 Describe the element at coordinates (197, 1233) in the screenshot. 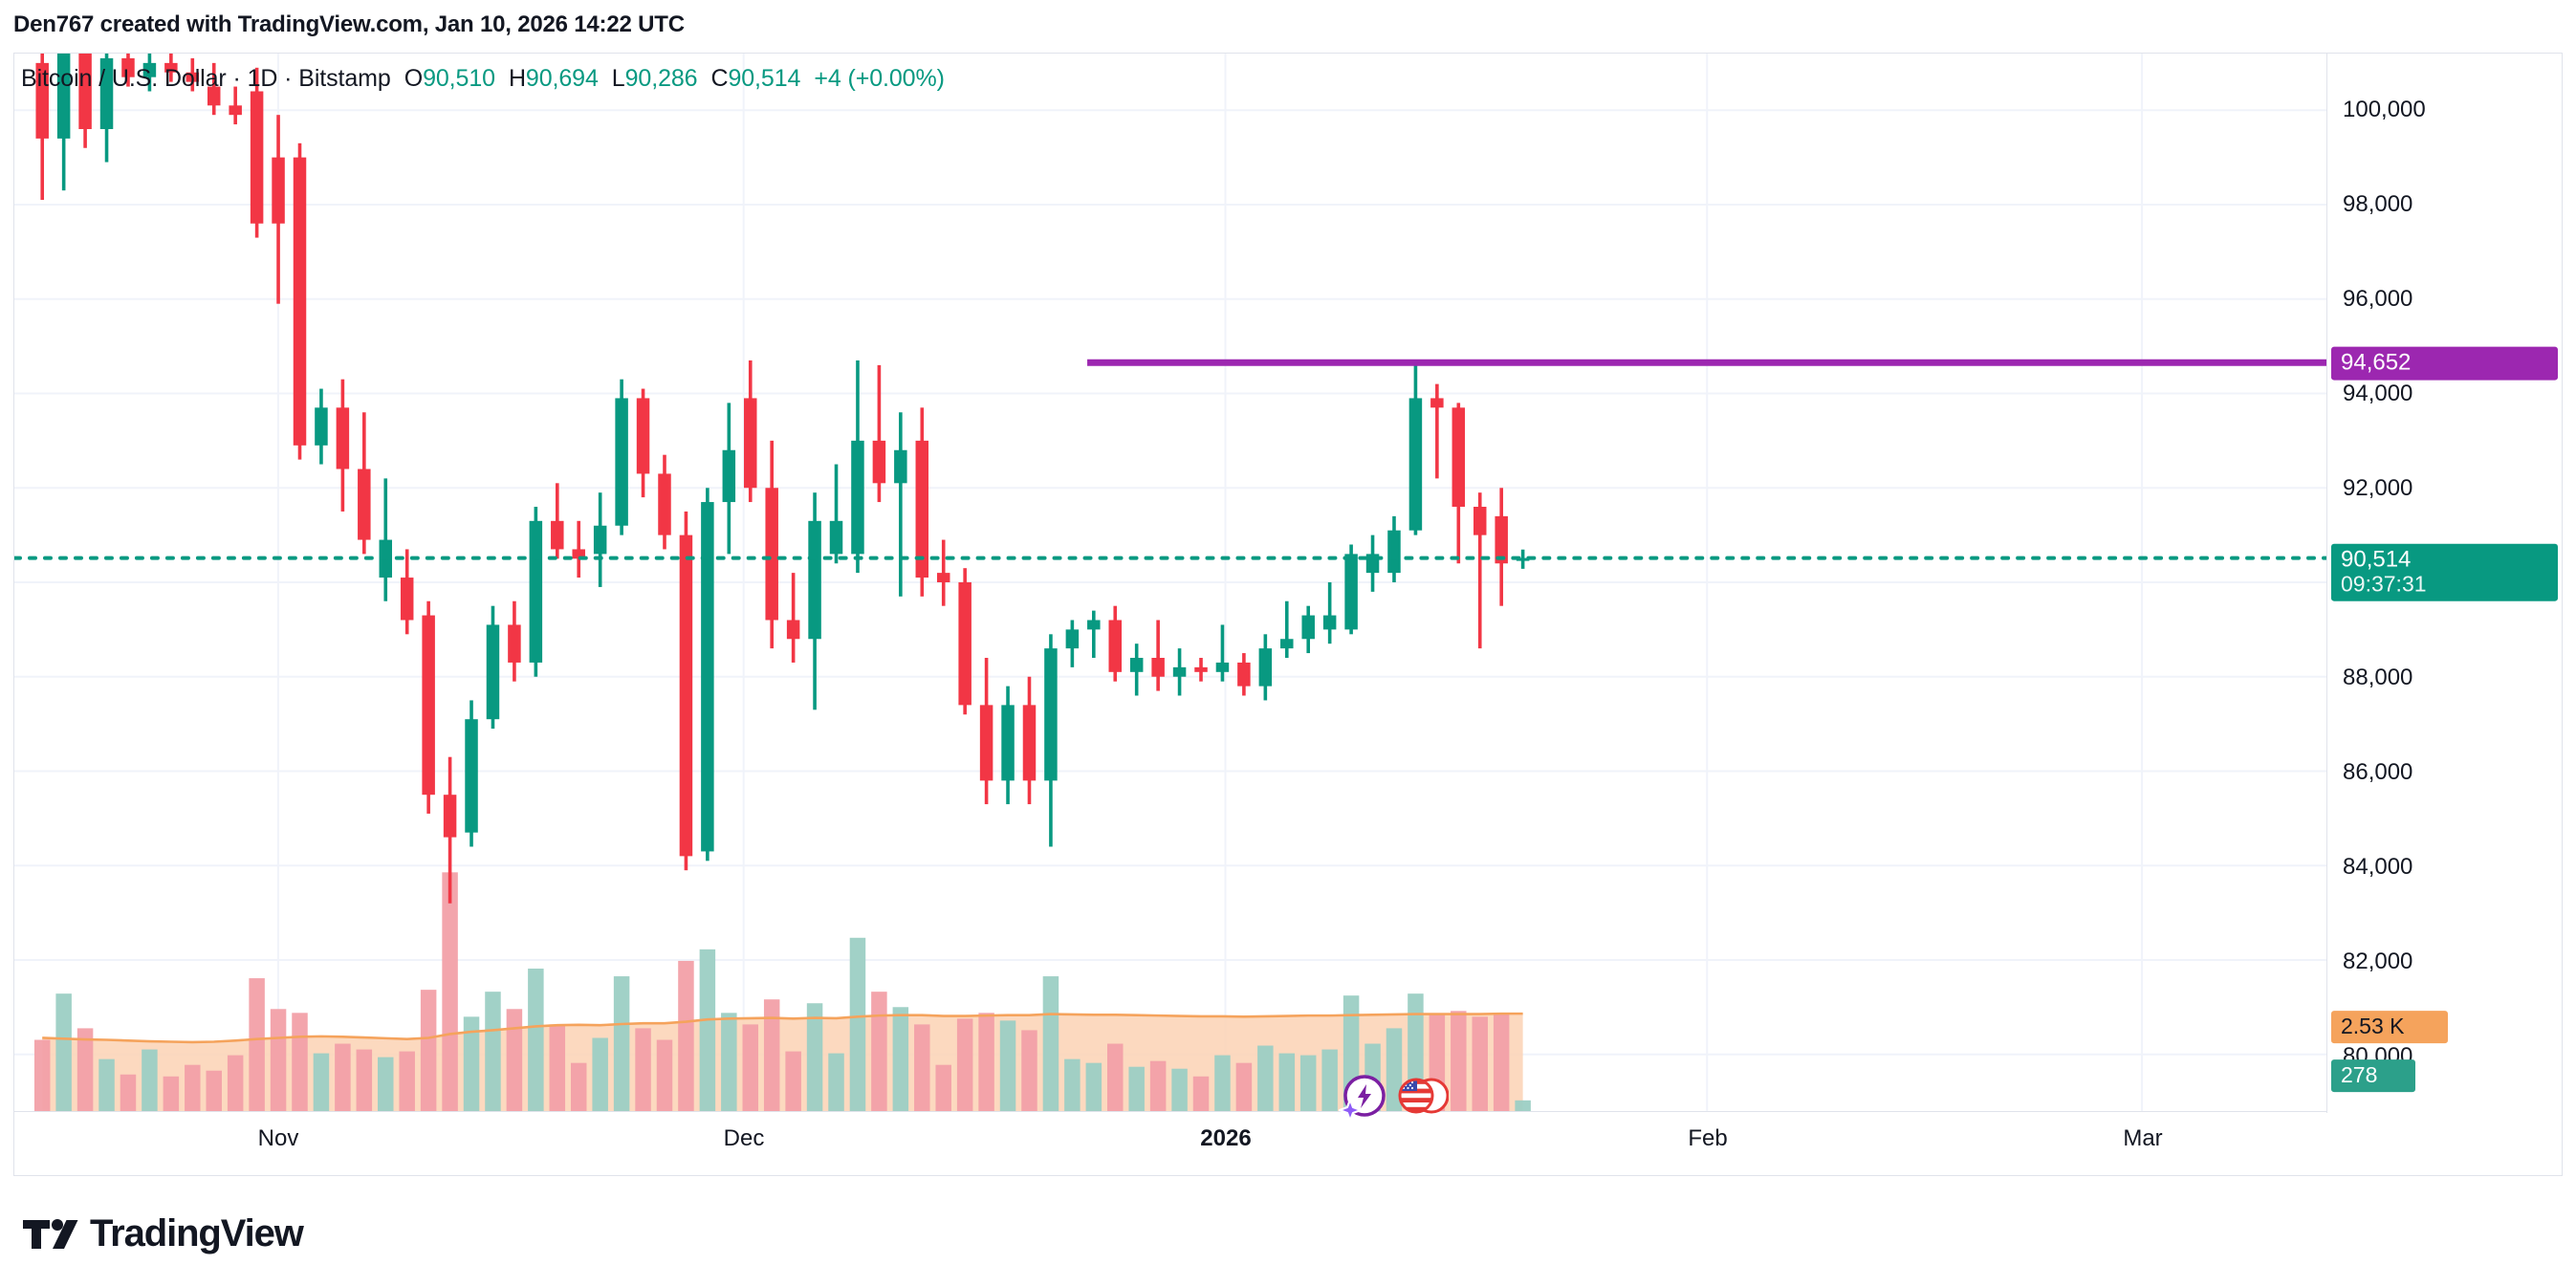

I see `tradingview-wordmark: TradingView` at that location.